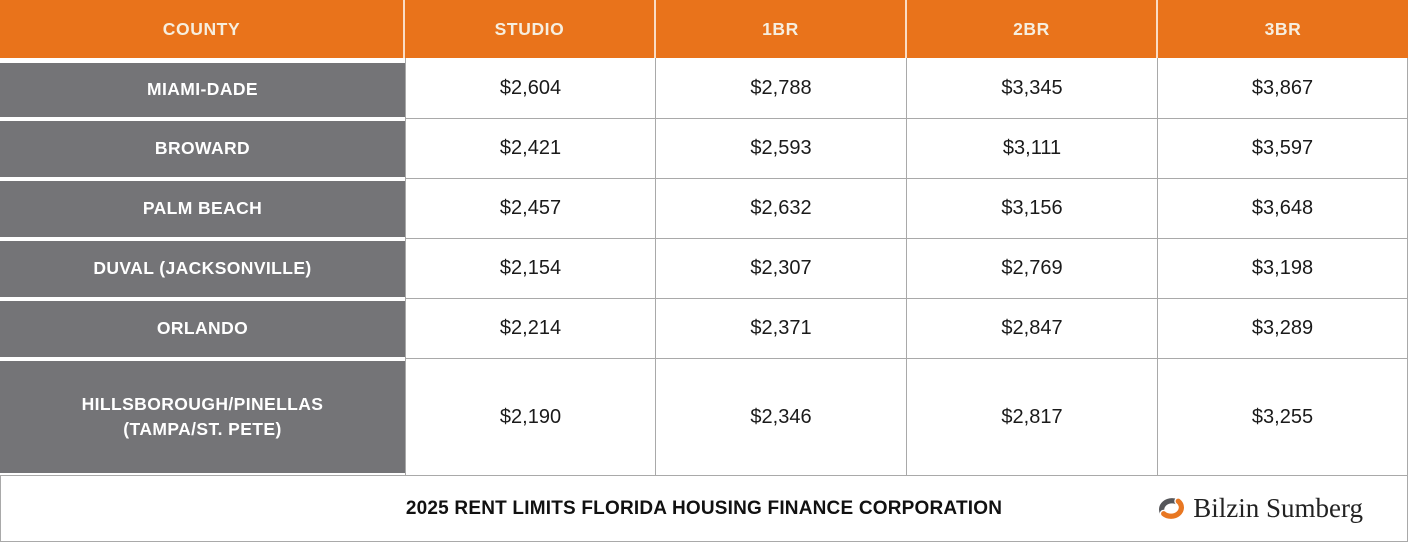 The image size is (1408, 550). I want to click on rent-value: $3,597, so click(1283, 149).